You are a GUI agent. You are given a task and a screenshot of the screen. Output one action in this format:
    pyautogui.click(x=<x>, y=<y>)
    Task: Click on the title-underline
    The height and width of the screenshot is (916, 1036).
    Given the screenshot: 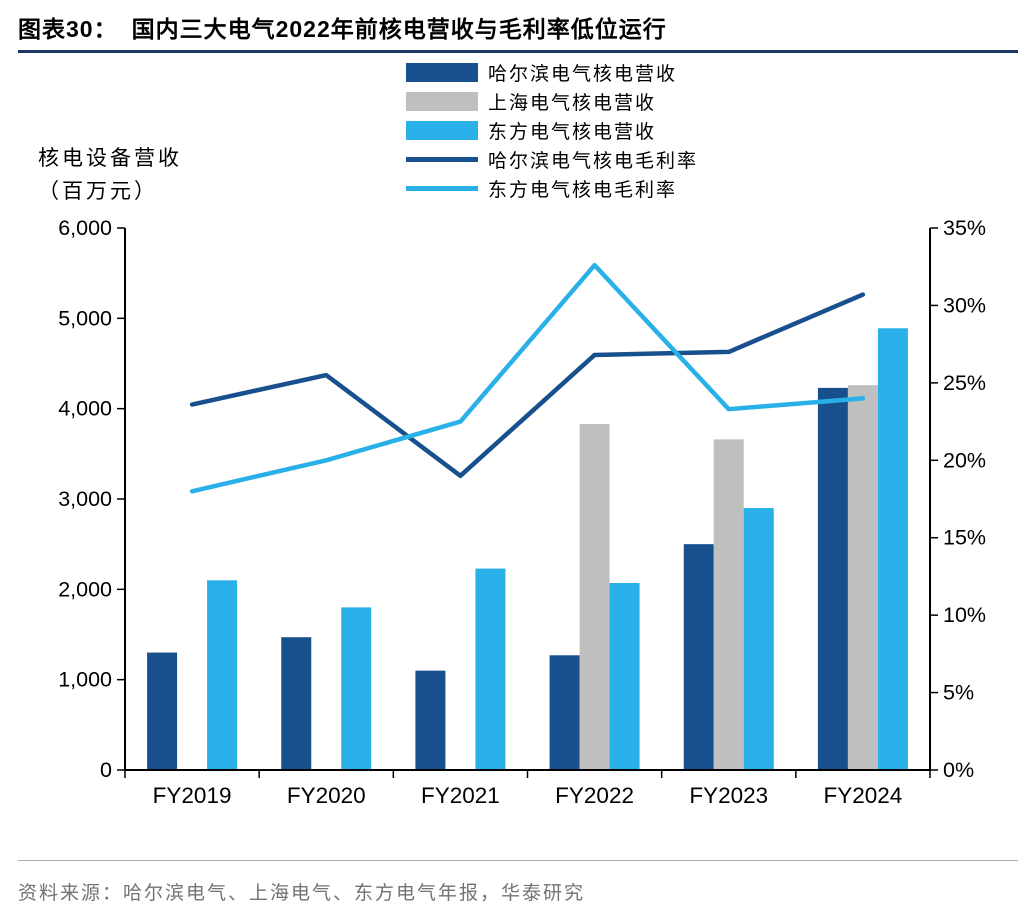 What is the action you would take?
    pyautogui.click(x=518, y=51)
    